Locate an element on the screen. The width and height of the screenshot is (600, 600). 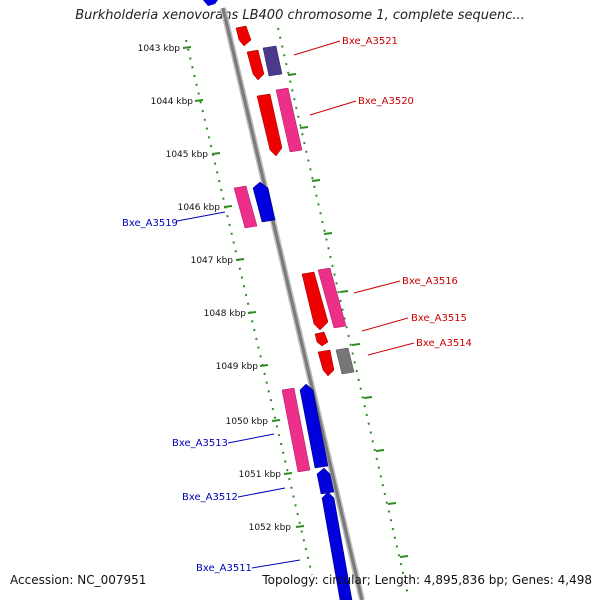
tick-label: 1045 kbp is located at coordinates (187, 155).